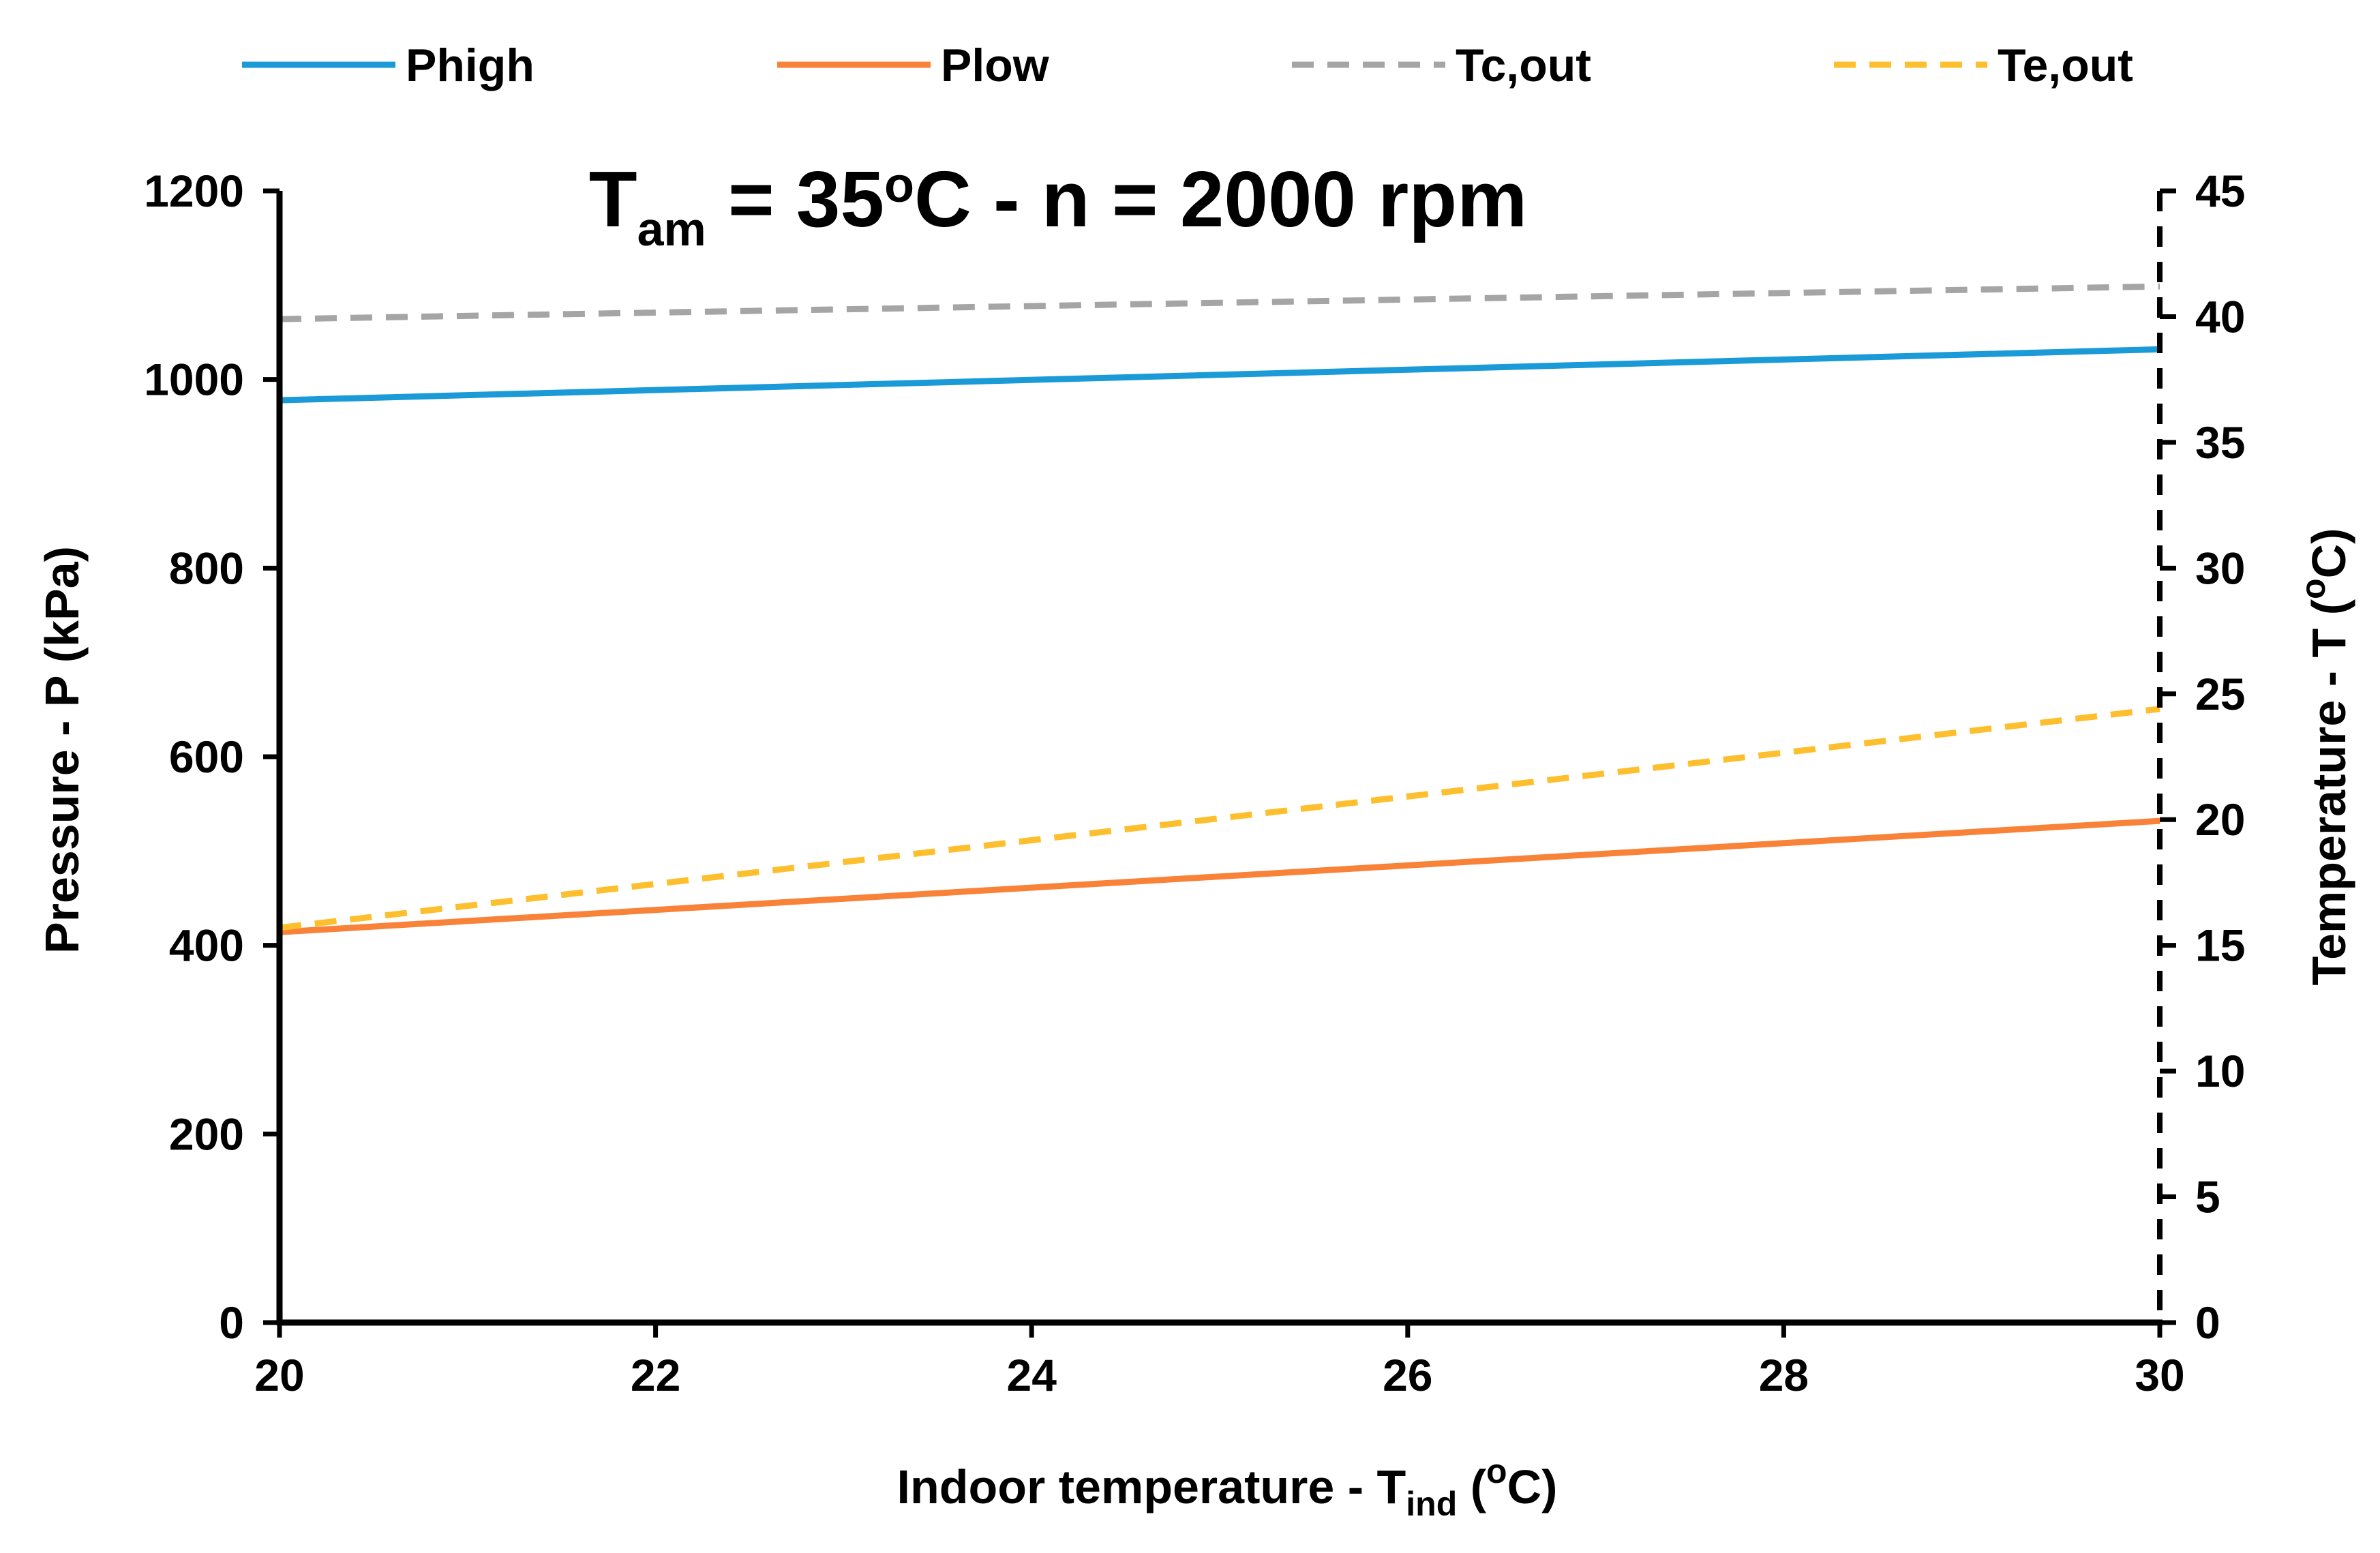 The image size is (2380, 1553). What do you see at coordinates (1407, 1375) in the screenshot?
I see `x-tick-label: 26` at bounding box center [1407, 1375].